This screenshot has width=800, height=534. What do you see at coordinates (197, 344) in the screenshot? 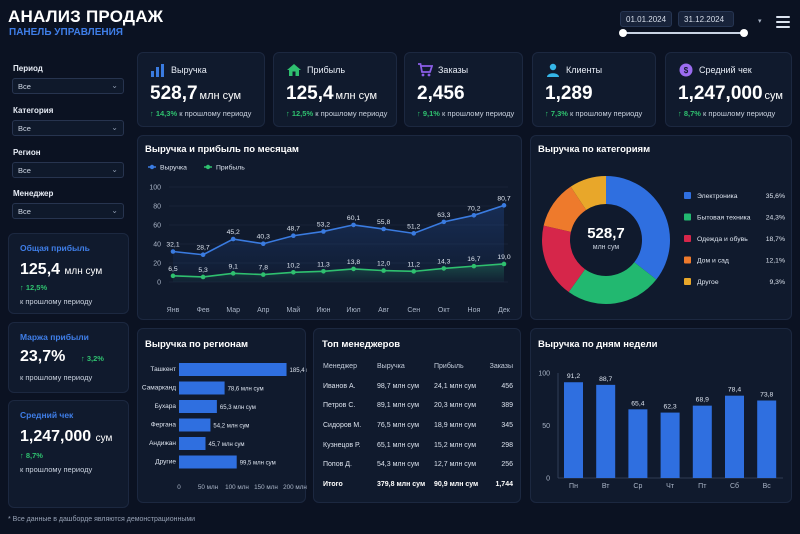
I see `chart-title: Выручка по регионам` at bounding box center [197, 344].